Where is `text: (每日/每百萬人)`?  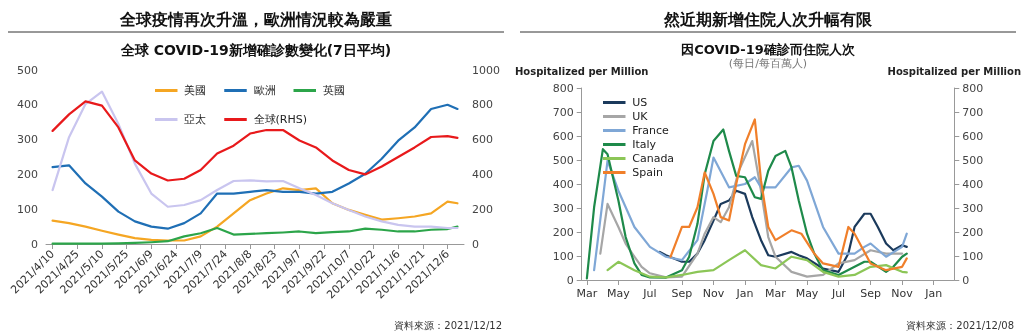 text: (每日/每百萬人) is located at coordinates (768, 63).